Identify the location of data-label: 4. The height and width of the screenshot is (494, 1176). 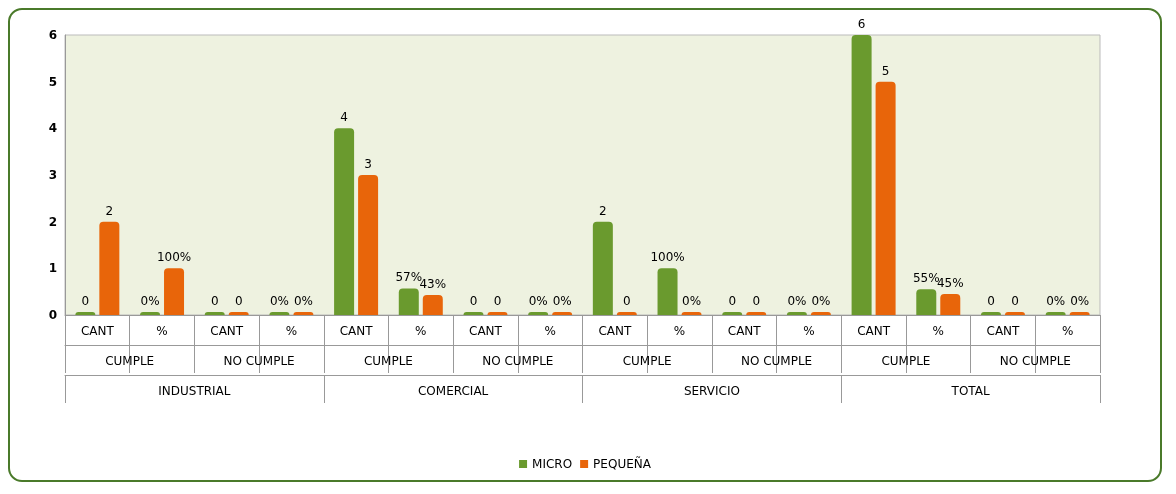
(344, 117).